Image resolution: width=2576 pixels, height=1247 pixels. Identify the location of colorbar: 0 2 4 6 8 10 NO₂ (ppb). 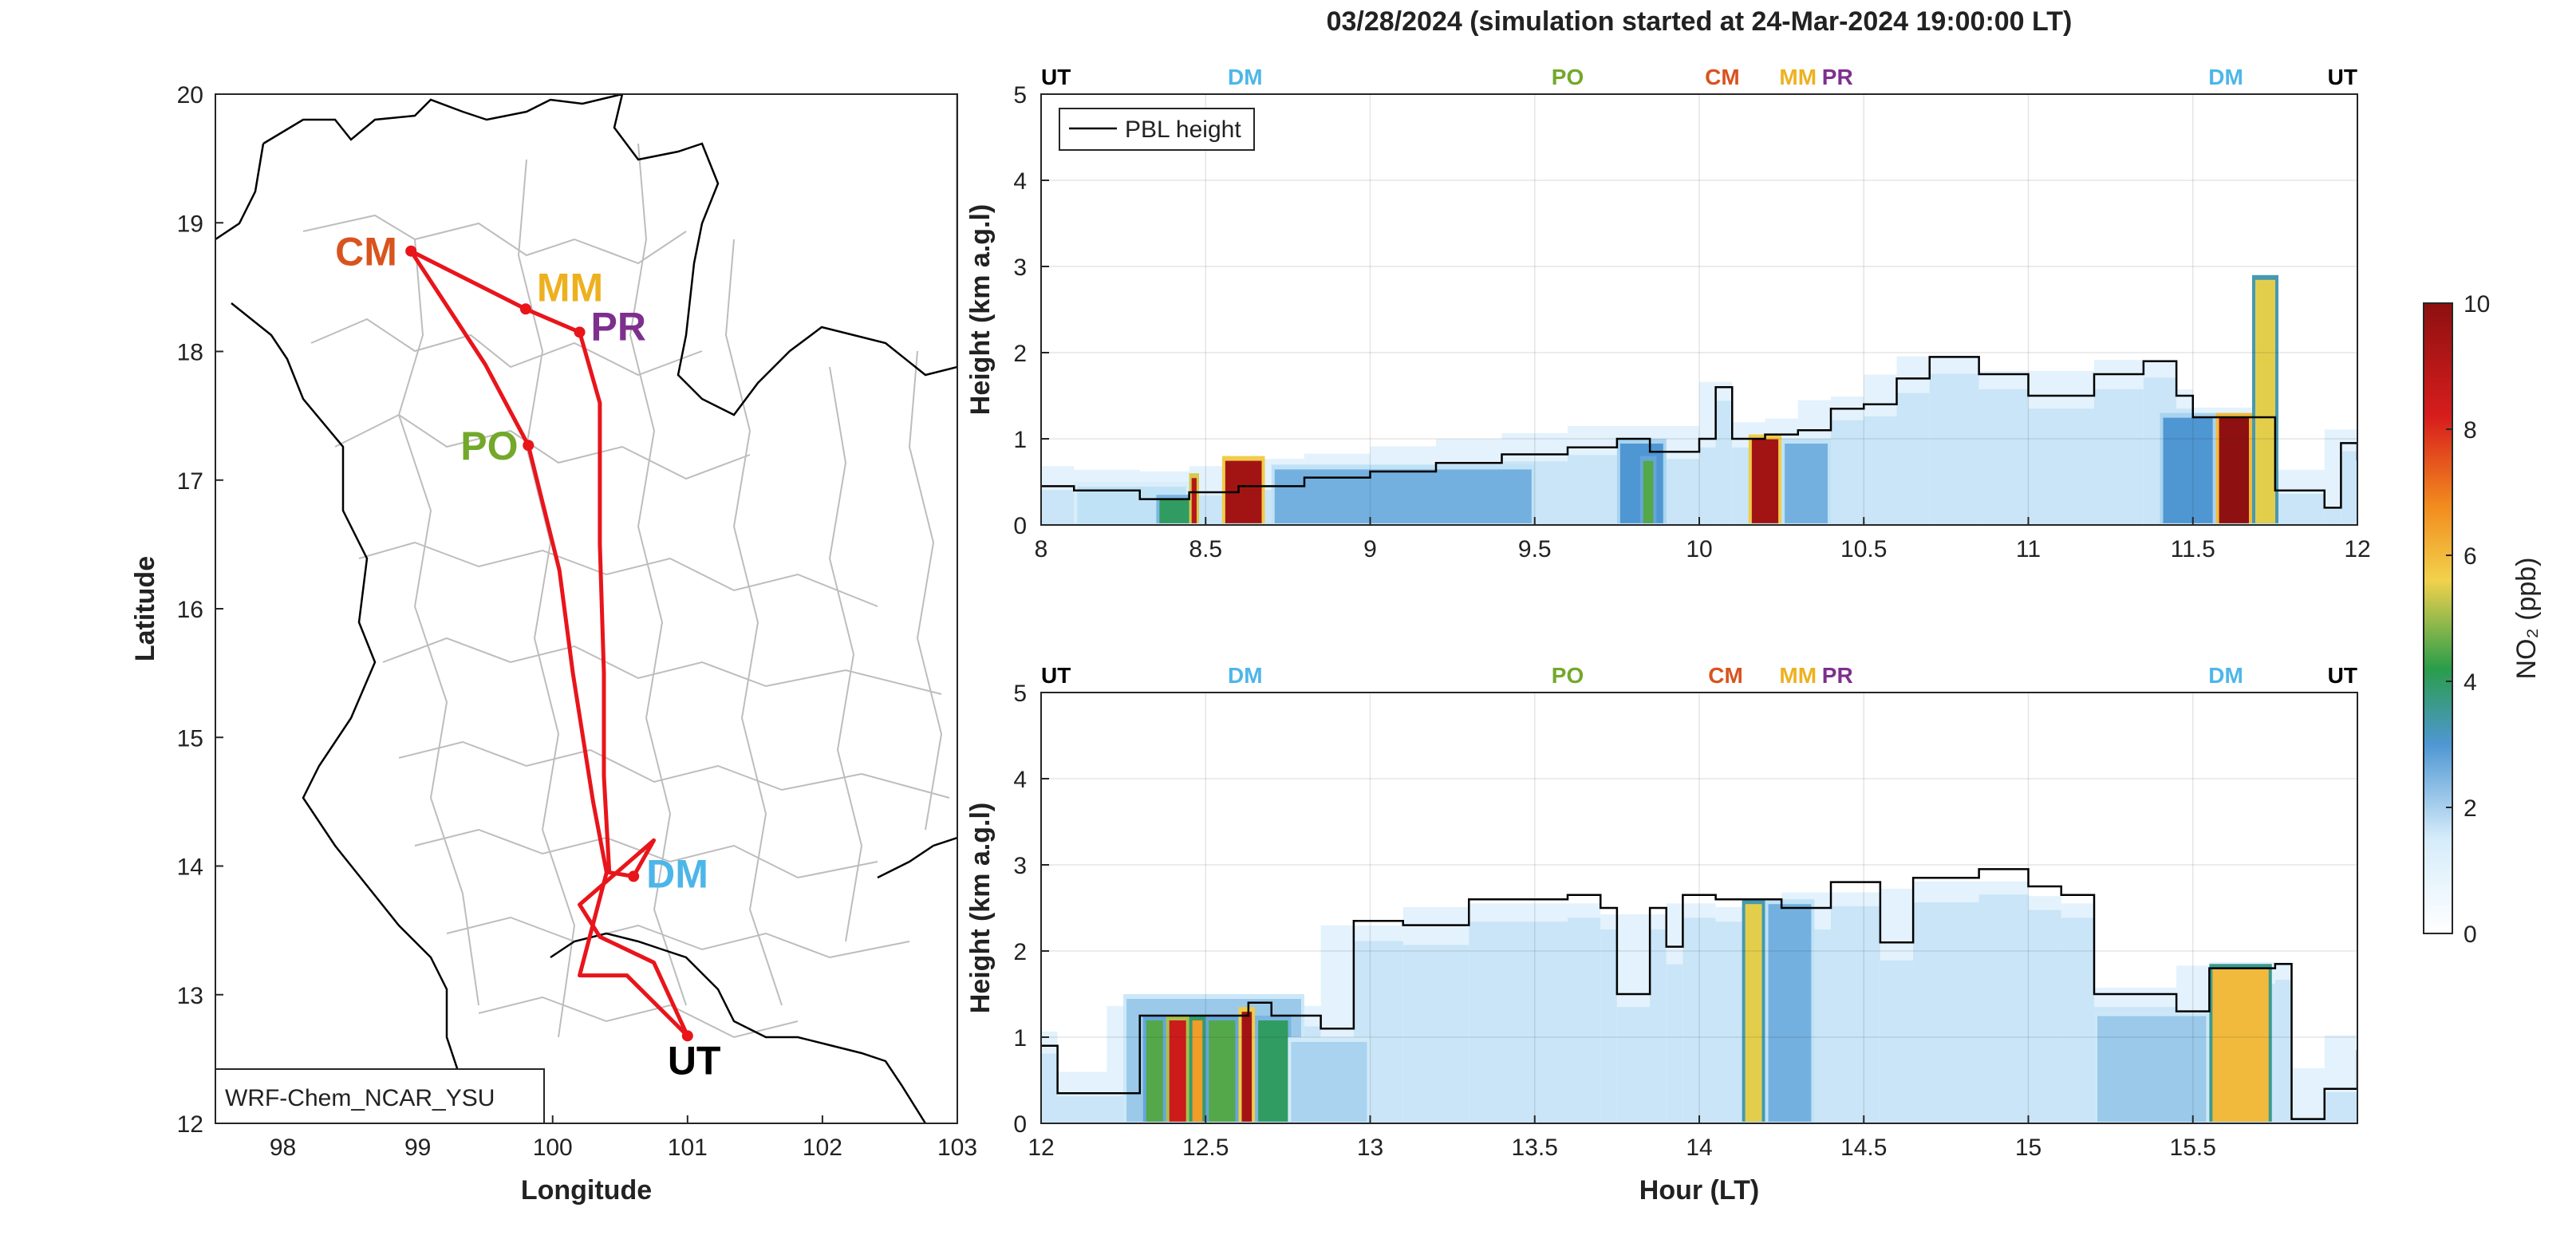
(2483, 620).